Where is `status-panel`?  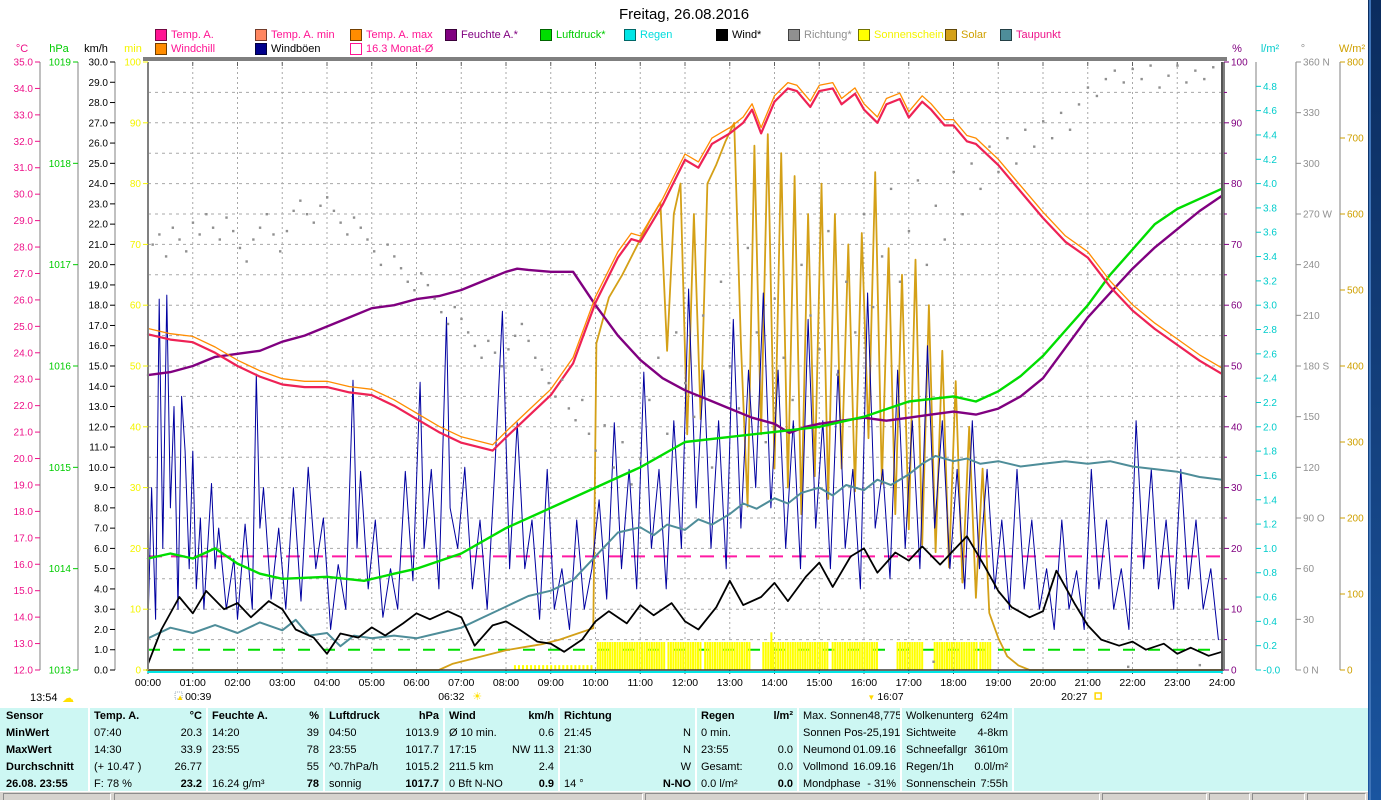
status-panel is located at coordinates (378, 796).